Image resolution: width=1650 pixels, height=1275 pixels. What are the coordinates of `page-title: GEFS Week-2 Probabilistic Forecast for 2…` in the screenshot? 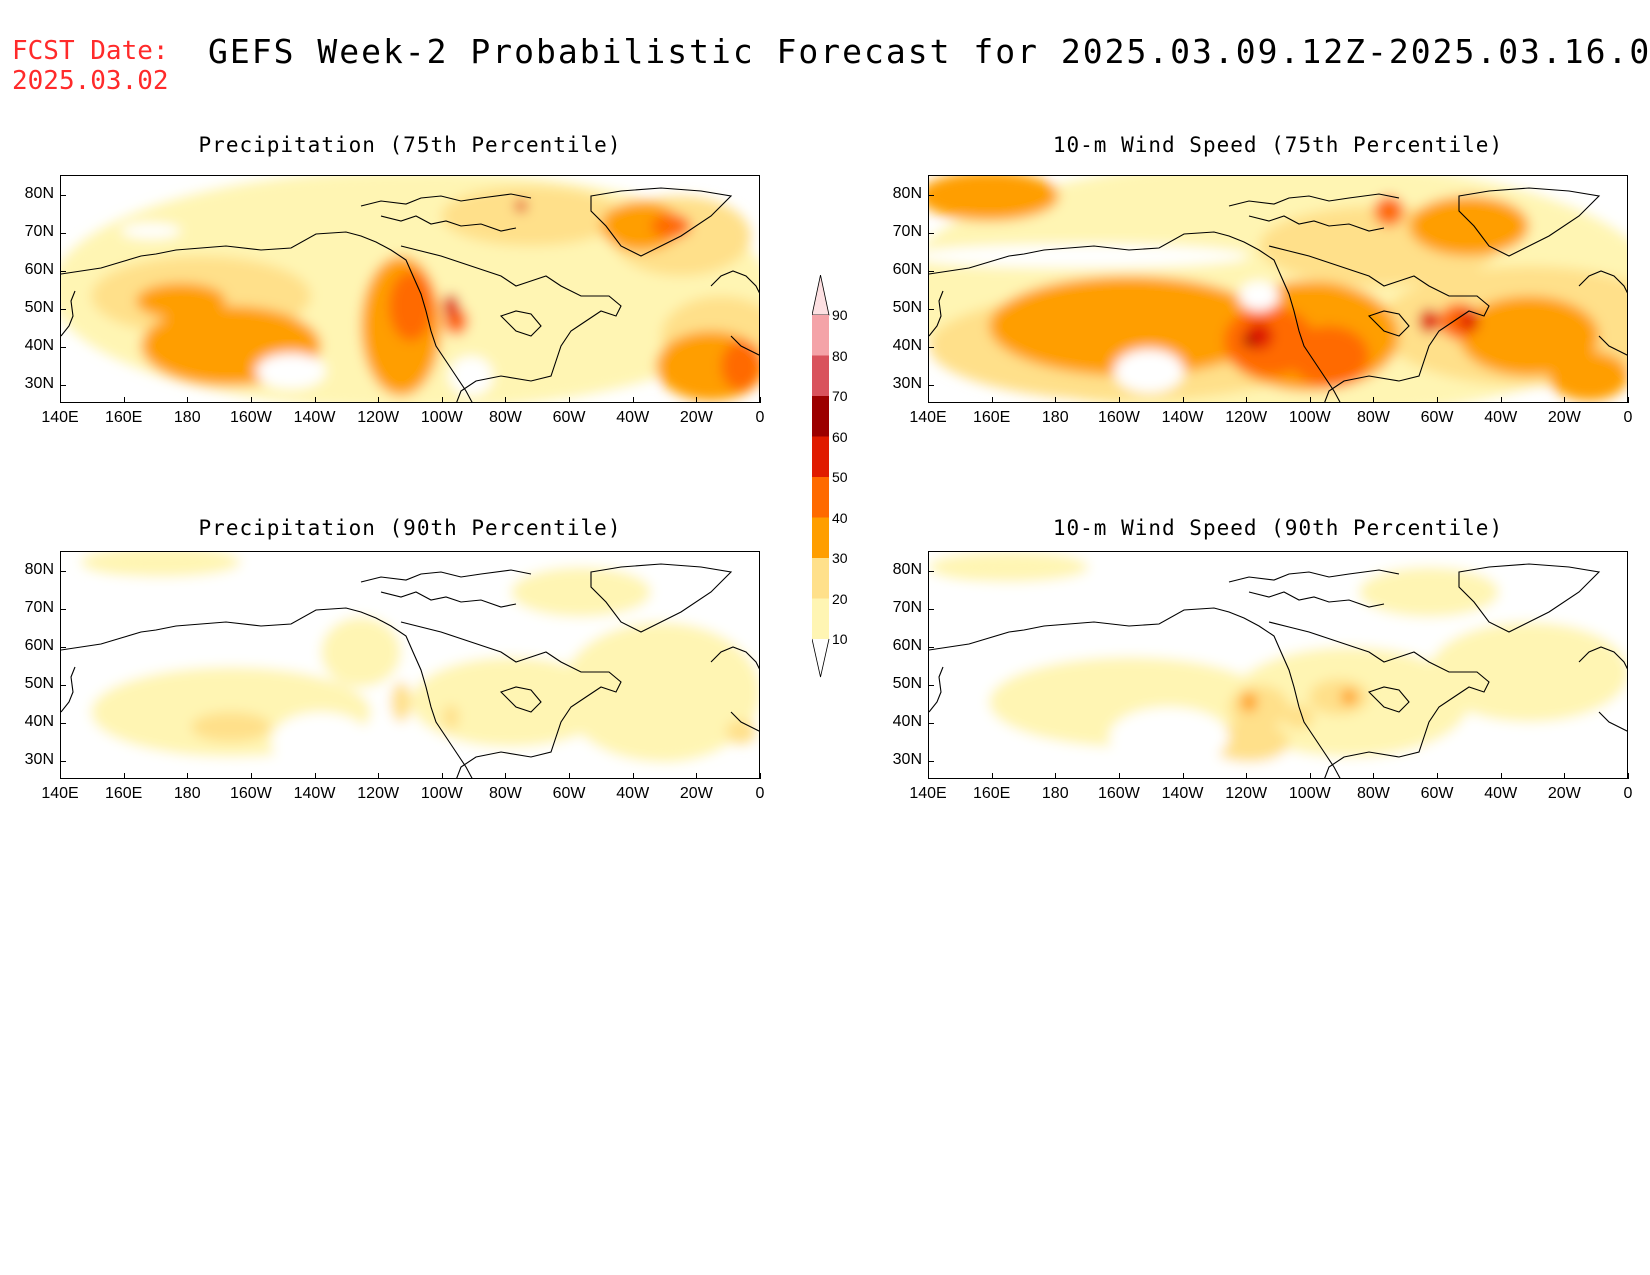 It's located at (929, 51).